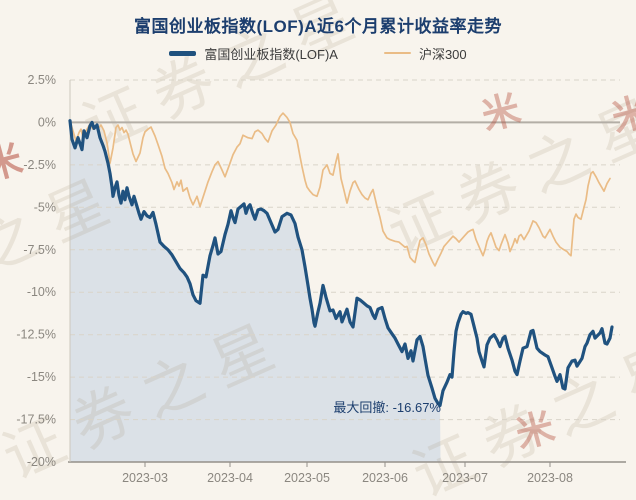  I want to click on x-axis-tick-label: 2023-08, so click(550, 478).